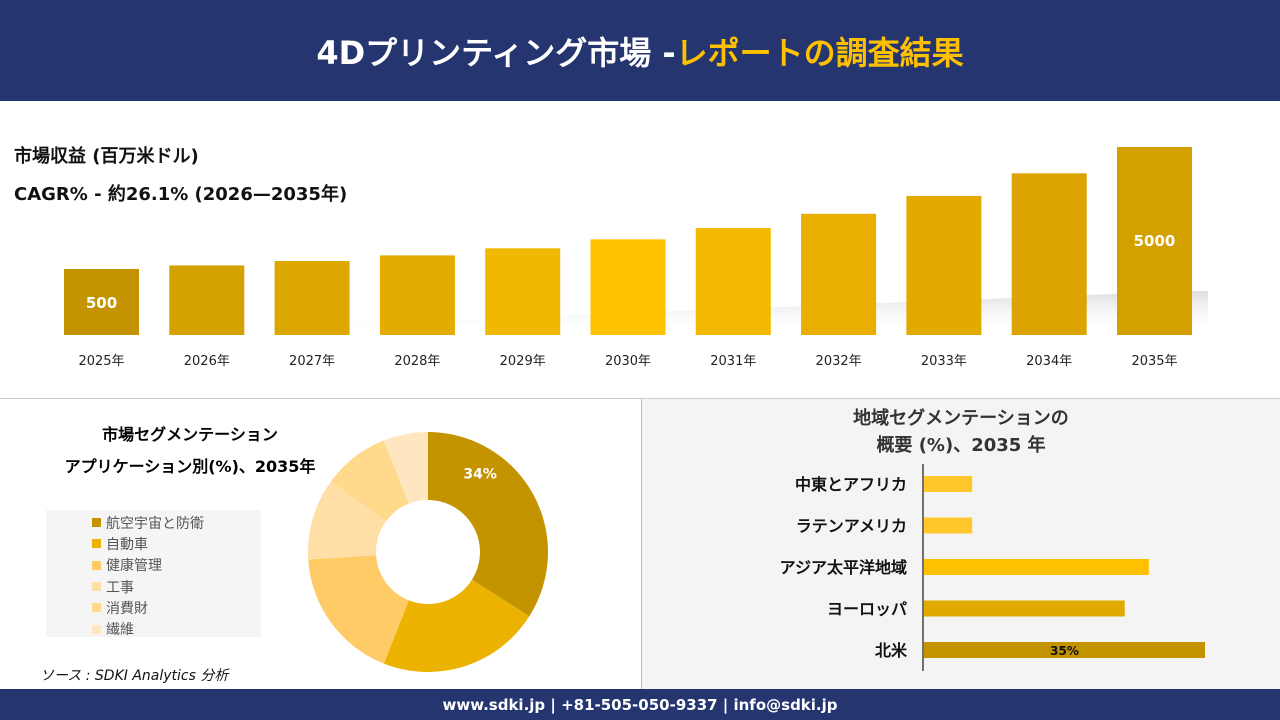 This screenshot has height=720, width=1280. I want to click on region-subtitle: 概要 (%)、2035 年, so click(961, 445).